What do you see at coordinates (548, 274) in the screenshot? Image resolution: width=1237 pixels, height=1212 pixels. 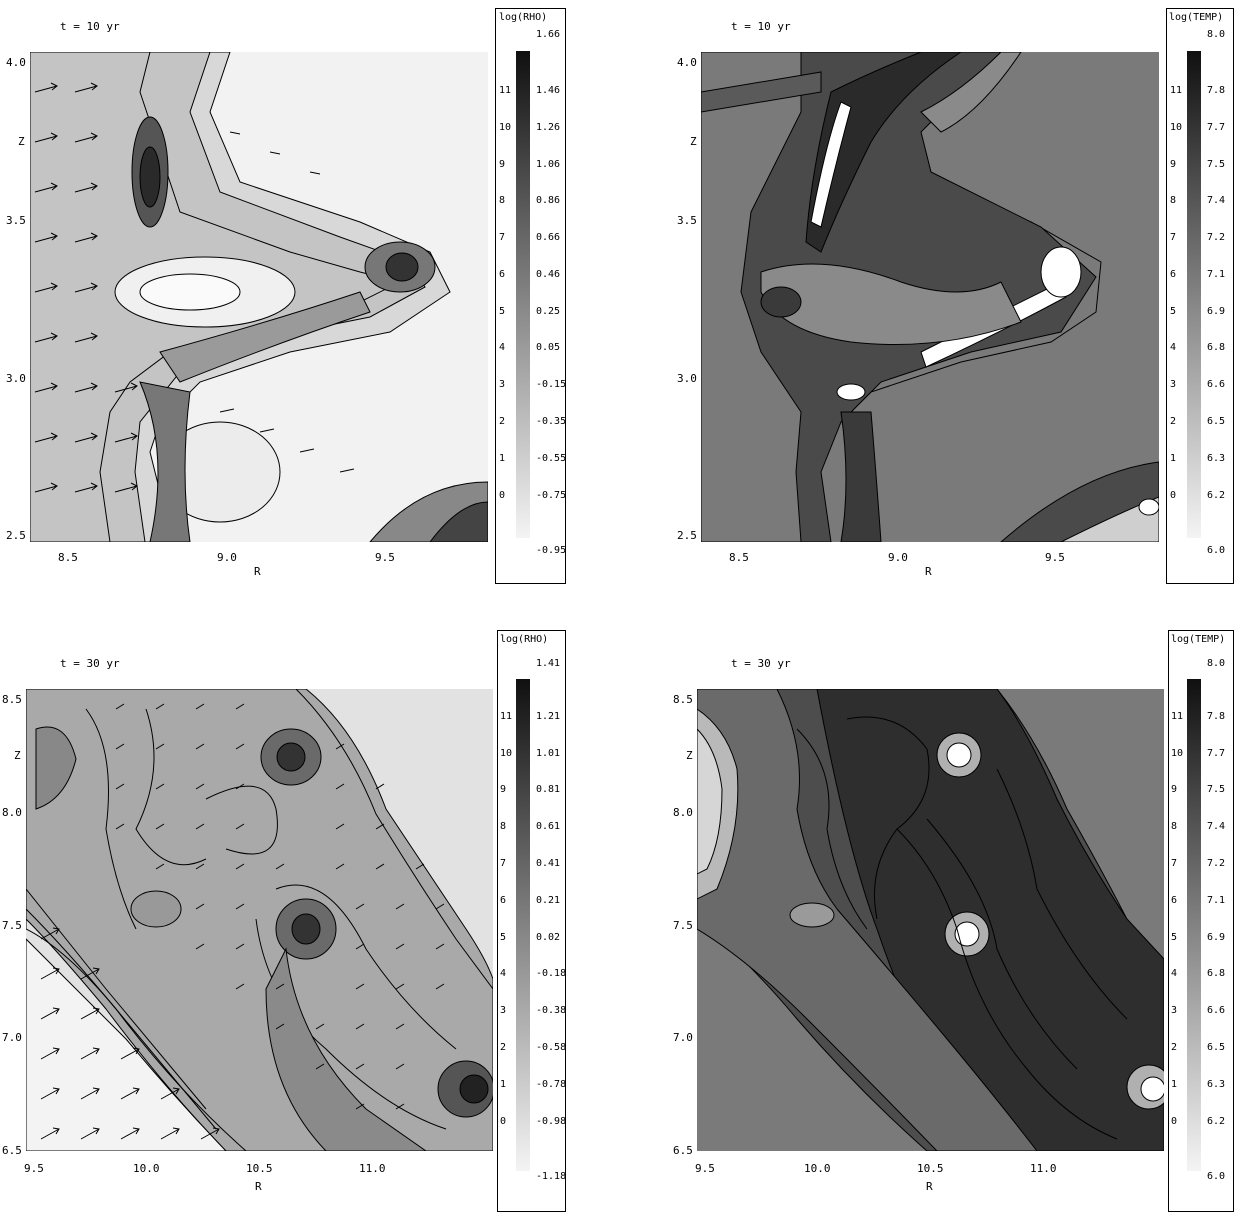 I see `colorbar-value: 0.46` at bounding box center [548, 274].